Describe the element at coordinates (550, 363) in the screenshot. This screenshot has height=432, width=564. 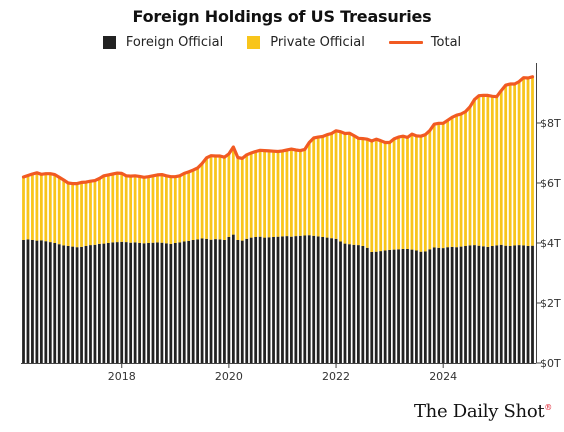
I see `y-tick-label: $0T` at that location.